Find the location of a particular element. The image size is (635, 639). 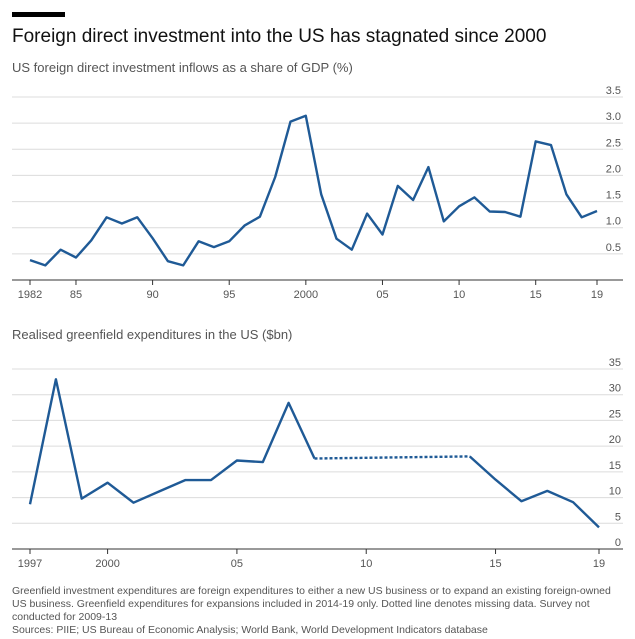

chart2-x-tick-label: 15 is located at coordinates (495, 564).